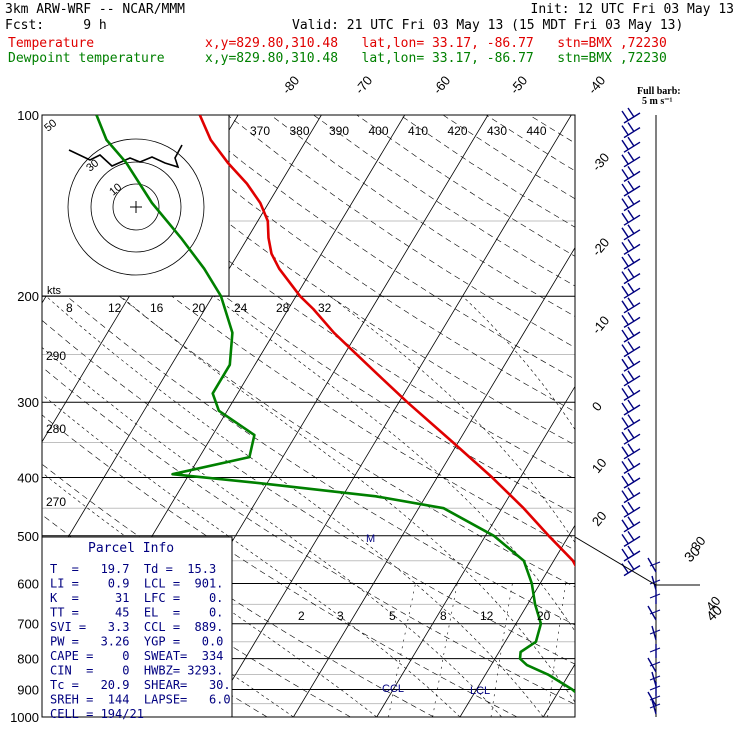  I want to click on parcel-info-row: Tc = 20.9 SHEAR= 30., so click(140, 685).